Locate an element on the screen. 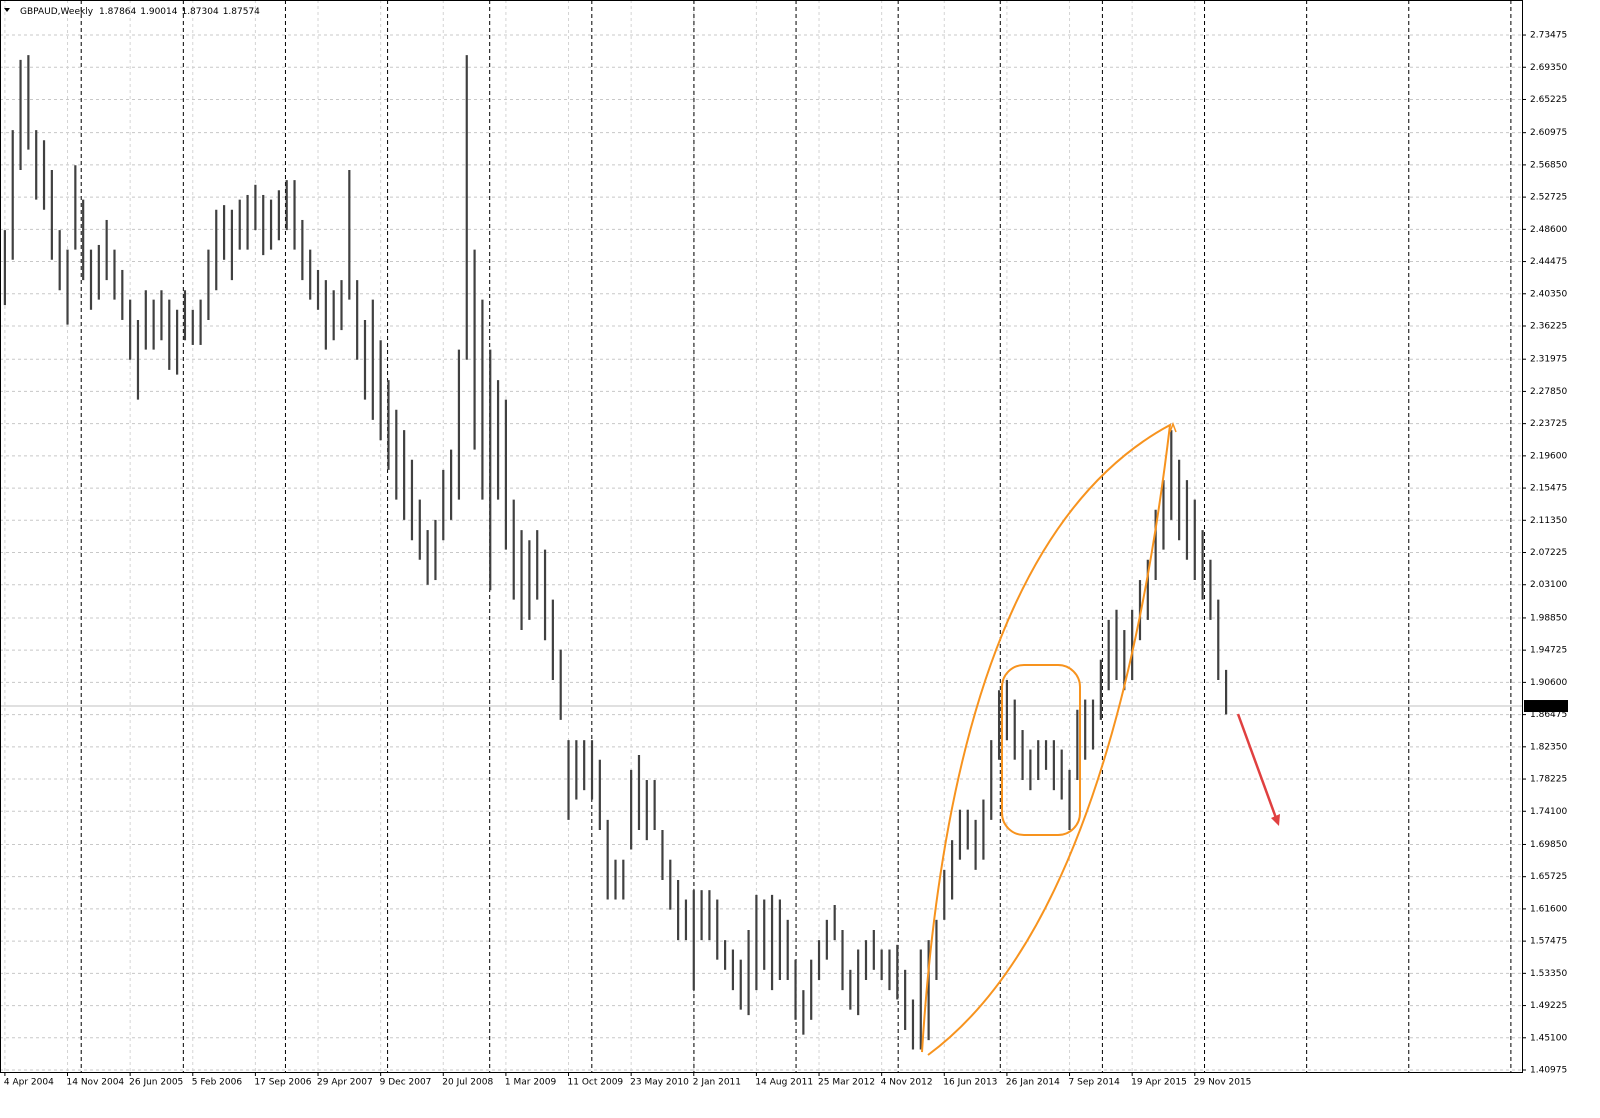 This screenshot has height=1118, width=1600. x-tick-label: 23 May 2010 is located at coordinates (659, 1083).